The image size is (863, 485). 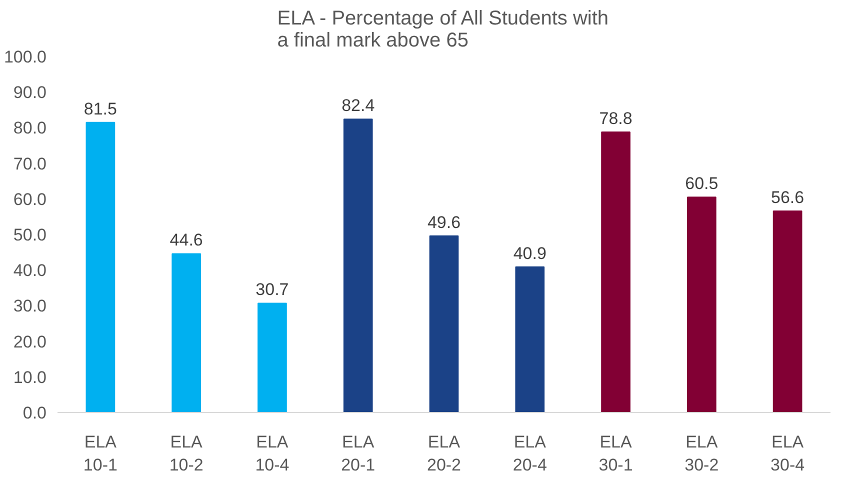 What do you see at coordinates (701, 184) in the screenshot?
I see `data-label: 60.5` at bounding box center [701, 184].